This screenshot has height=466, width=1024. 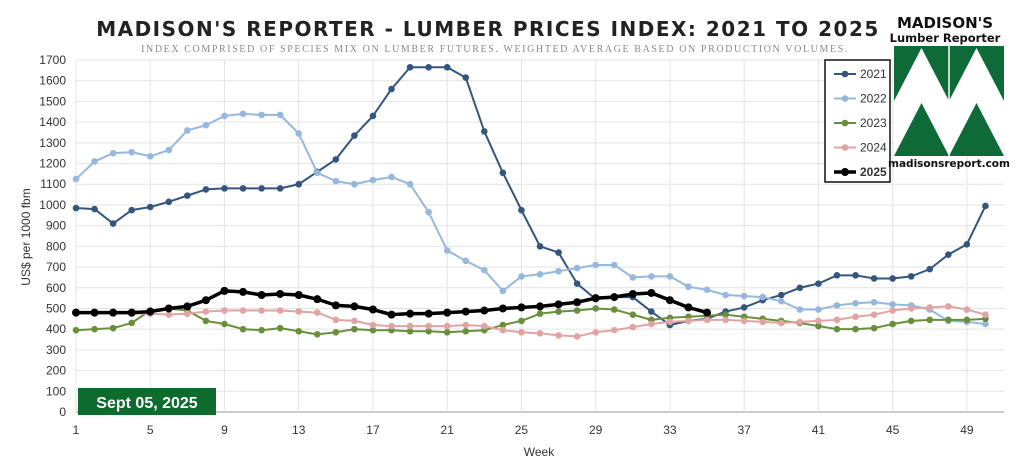 I want to click on y-tick-label: 600, so click(x=56, y=288).